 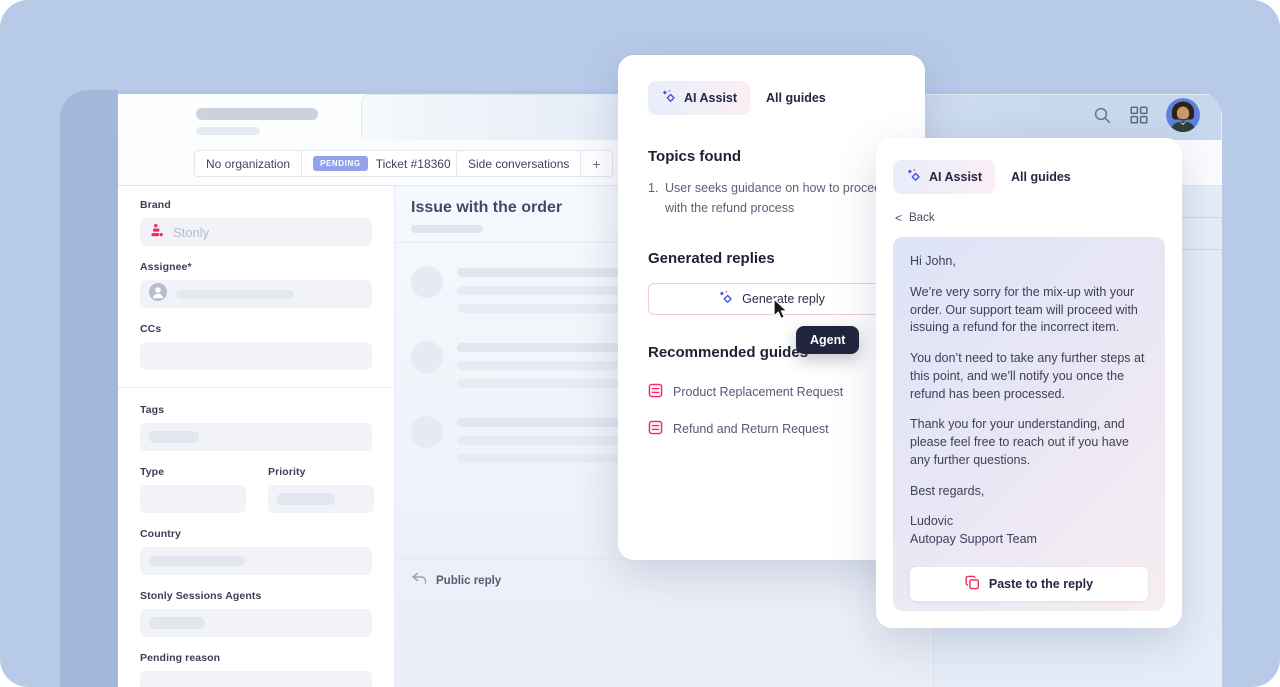 I want to click on copy-icon, so click(x=972, y=584).